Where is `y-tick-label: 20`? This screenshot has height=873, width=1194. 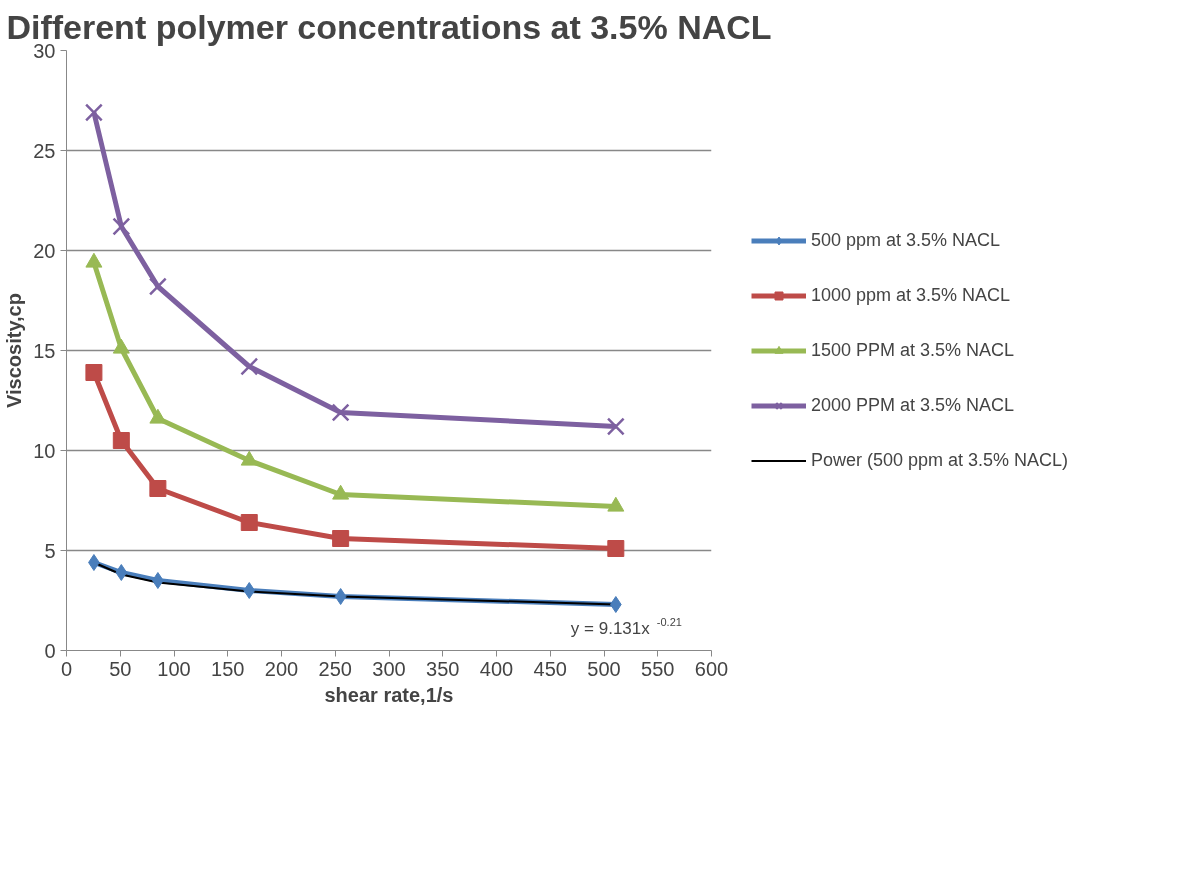 y-tick-label: 20 is located at coordinates (44, 250).